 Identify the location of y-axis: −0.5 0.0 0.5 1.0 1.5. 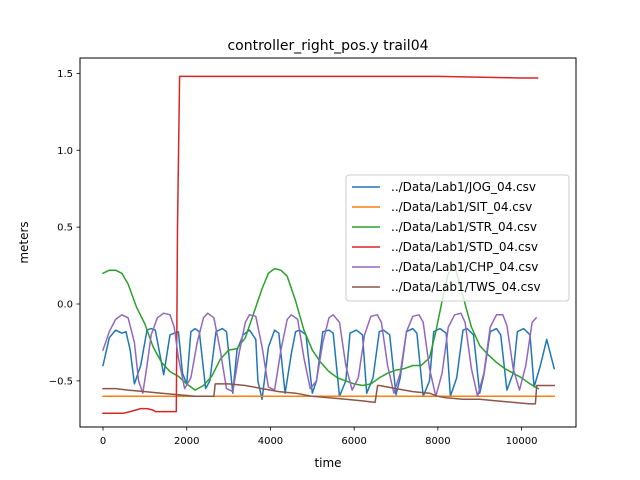
(64, 228).